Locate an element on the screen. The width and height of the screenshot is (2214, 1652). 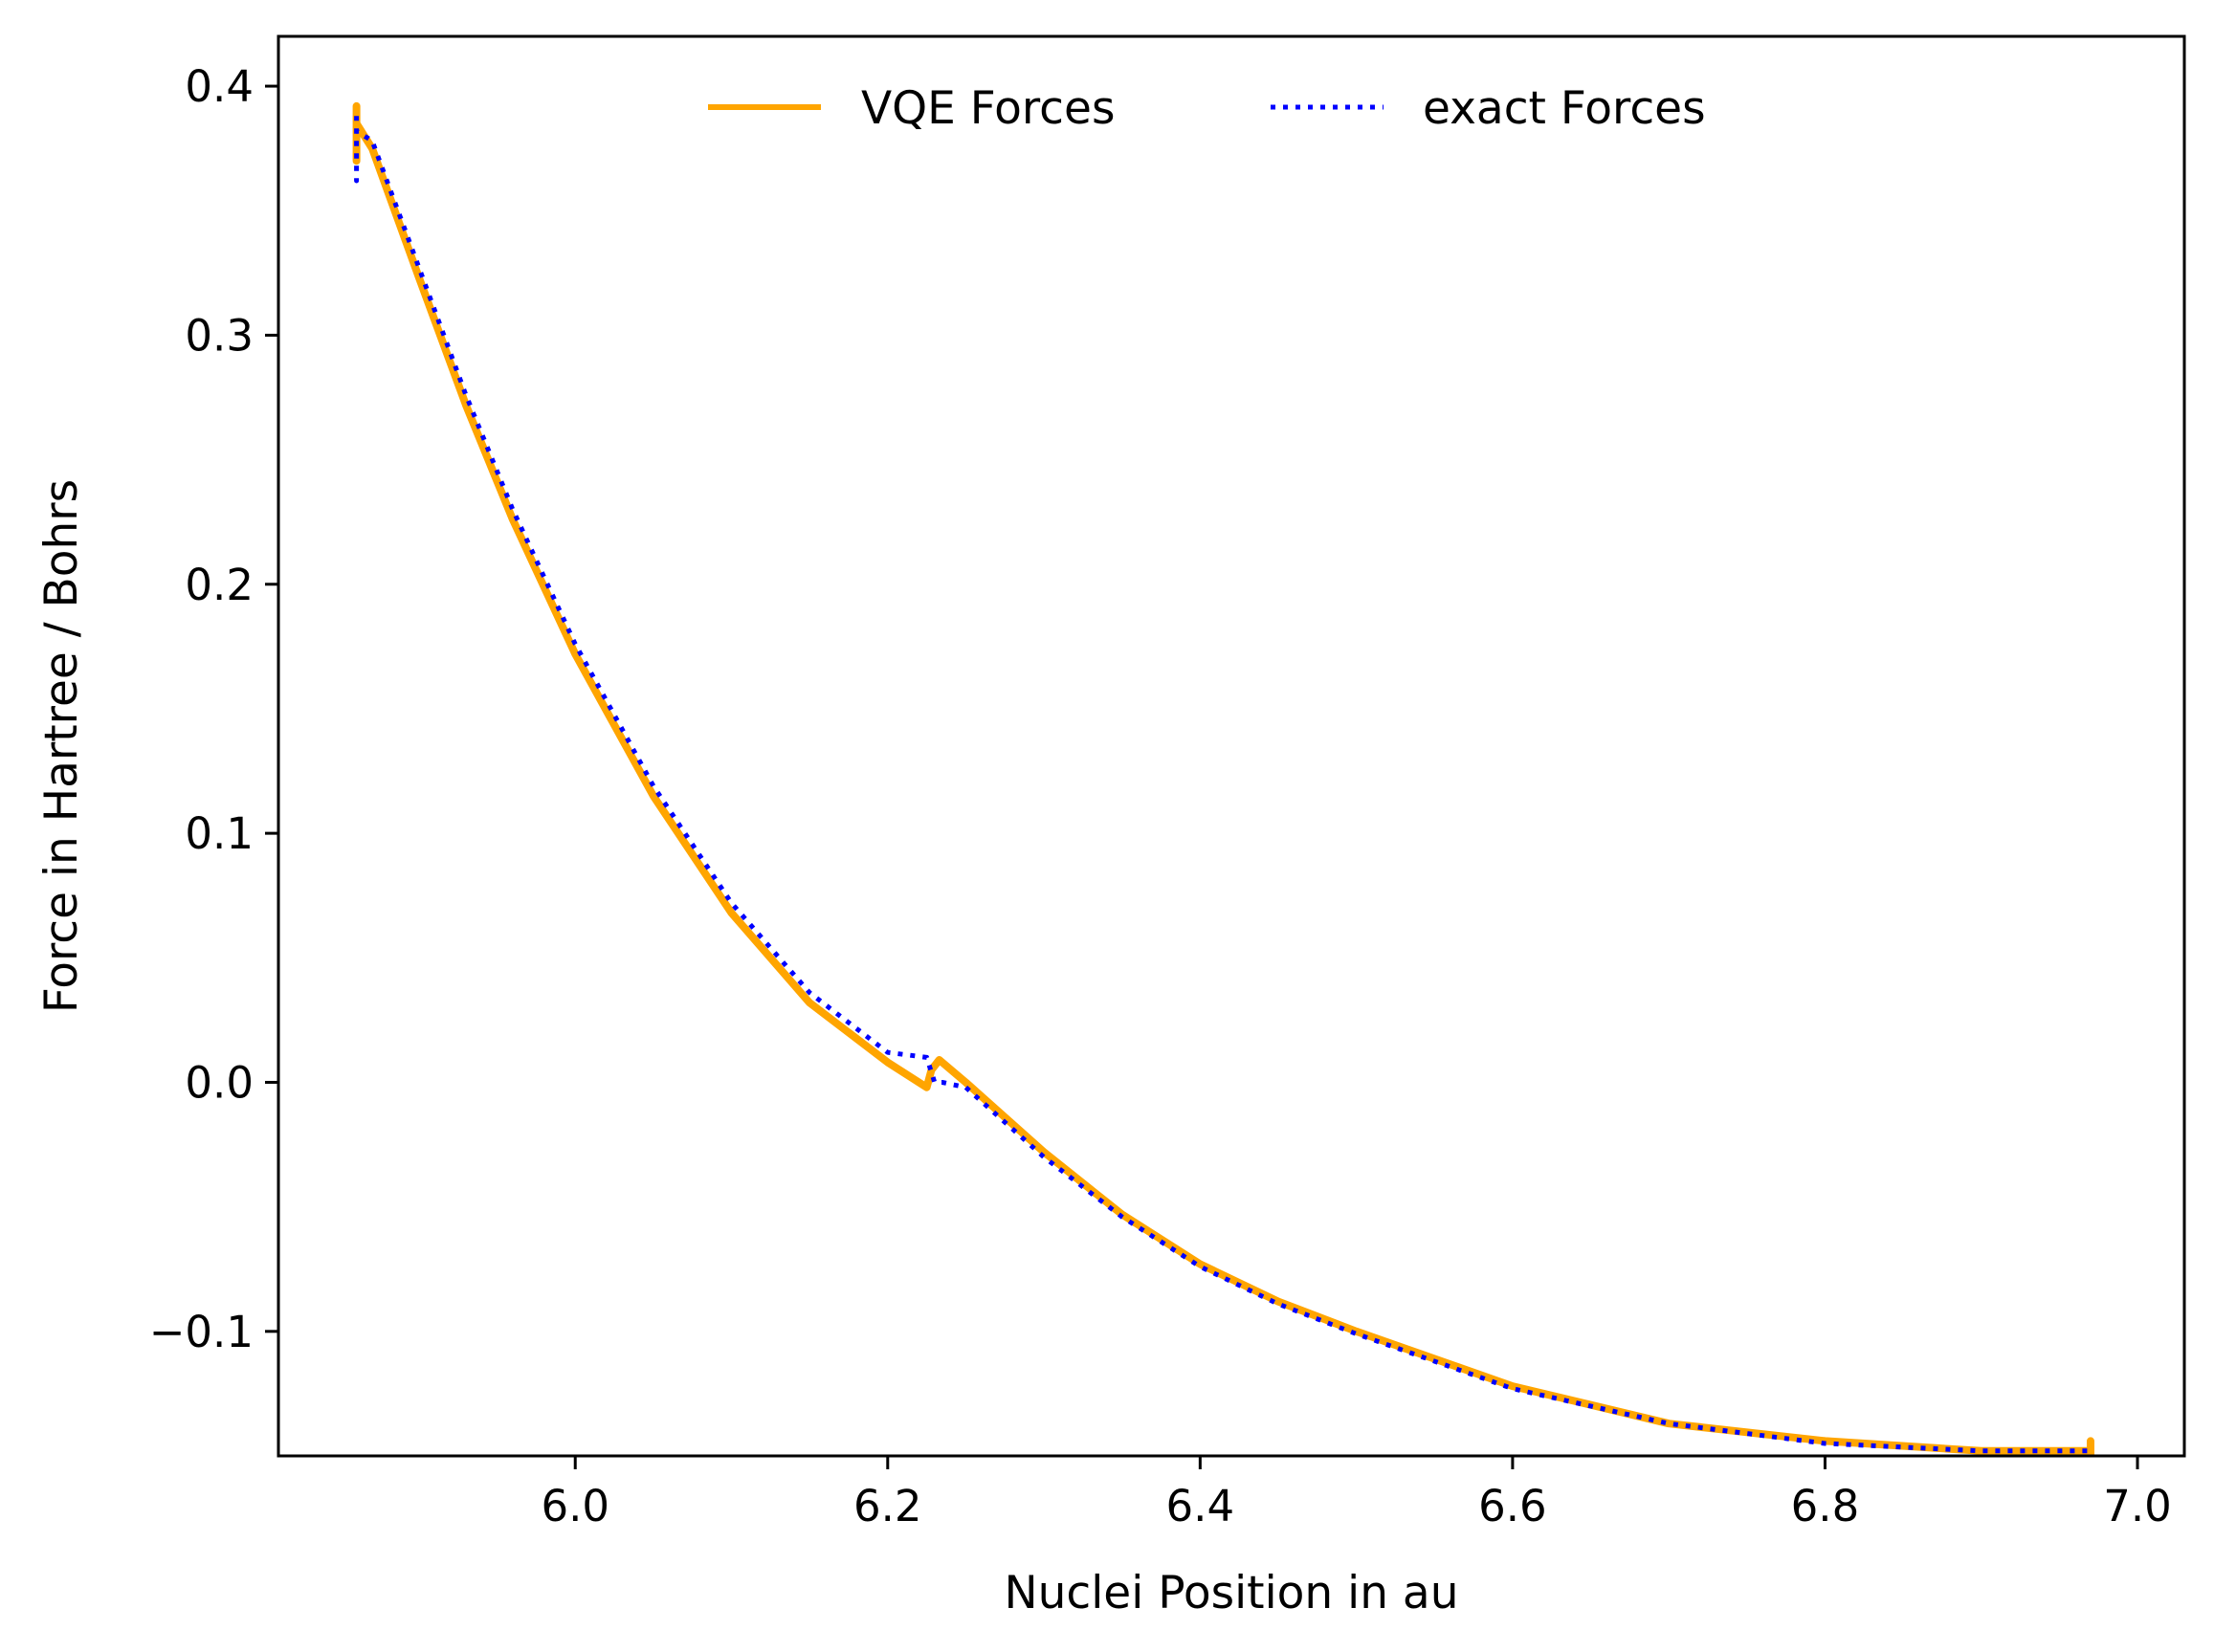
x-axis-ticks: 6.0 6.2 6.4 6.6 6.8 7.0 is located at coordinates (1357, 1493).